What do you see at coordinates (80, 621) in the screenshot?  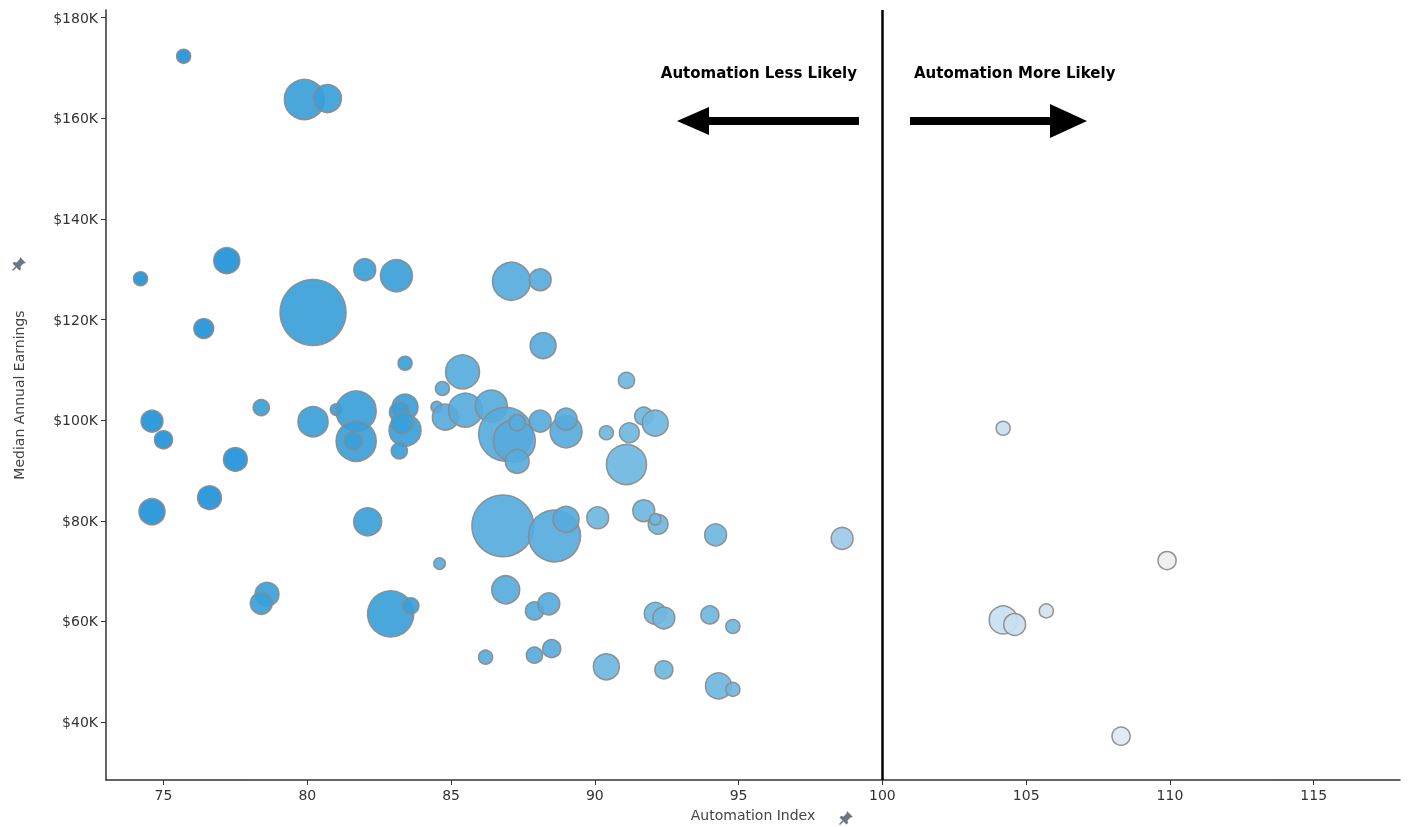 I see `y-tick-label: $60K` at bounding box center [80, 621].